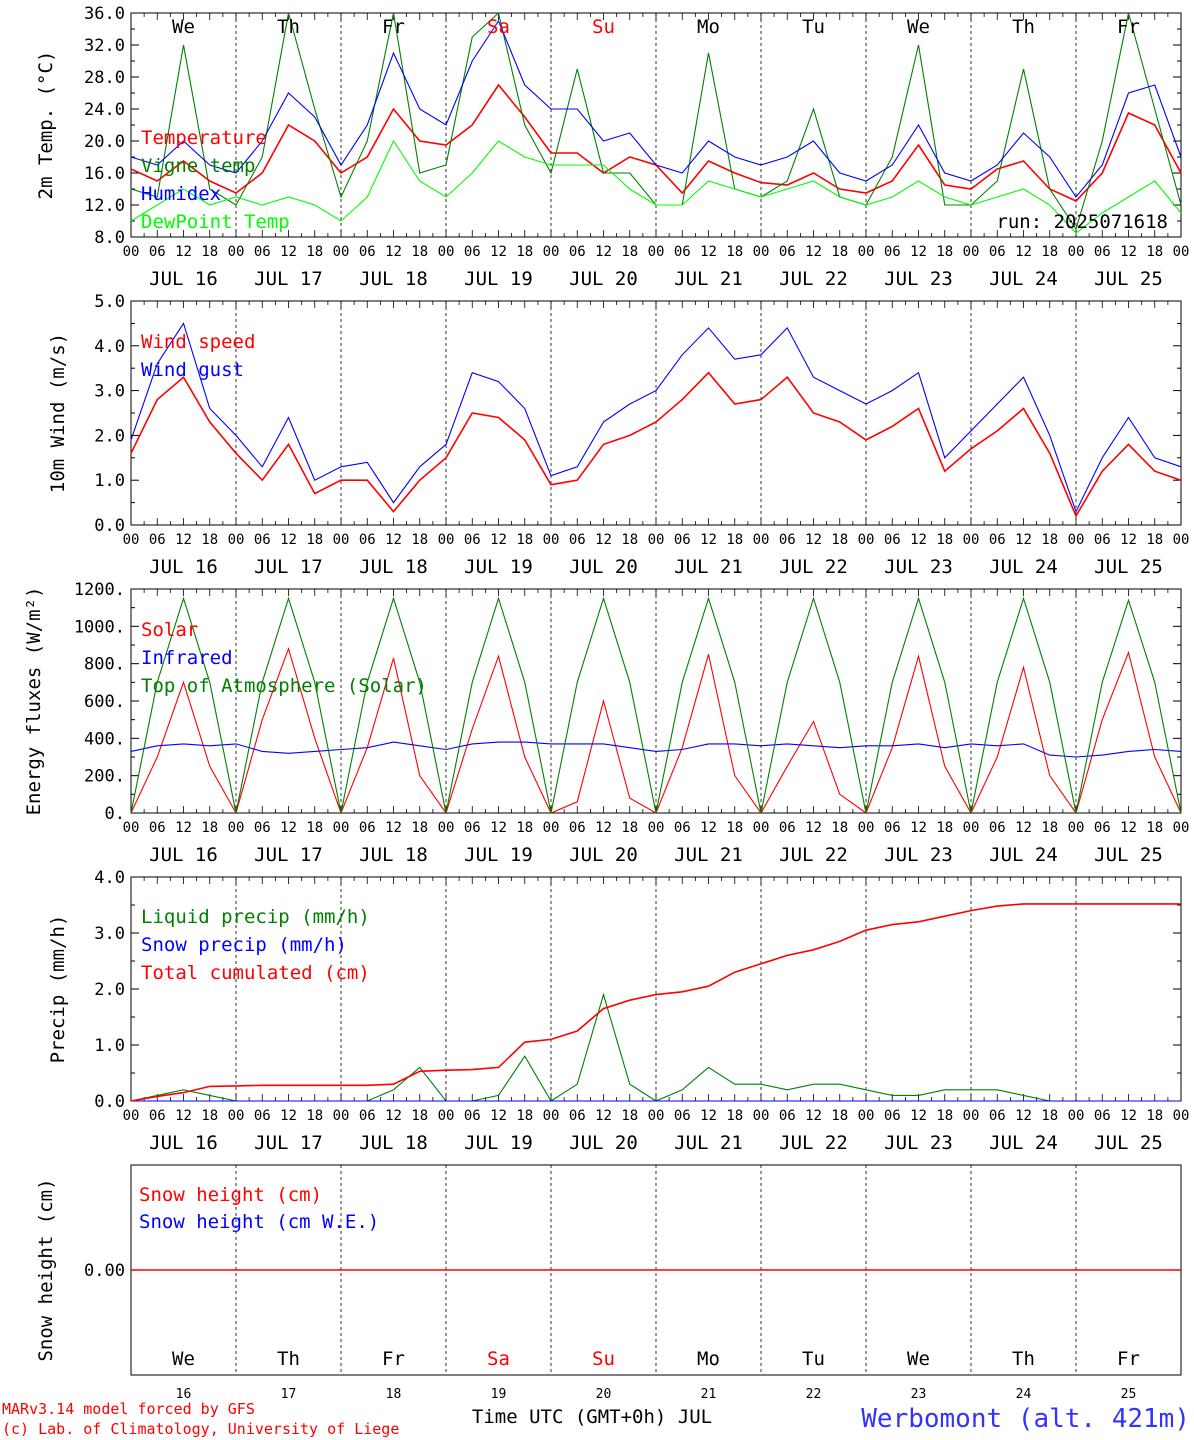 This screenshot has width=1194, height=1440. What do you see at coordinates (104, 739) in the screenshot?
I see `y-tick-label: 400.` at bounding box center [104, 739].